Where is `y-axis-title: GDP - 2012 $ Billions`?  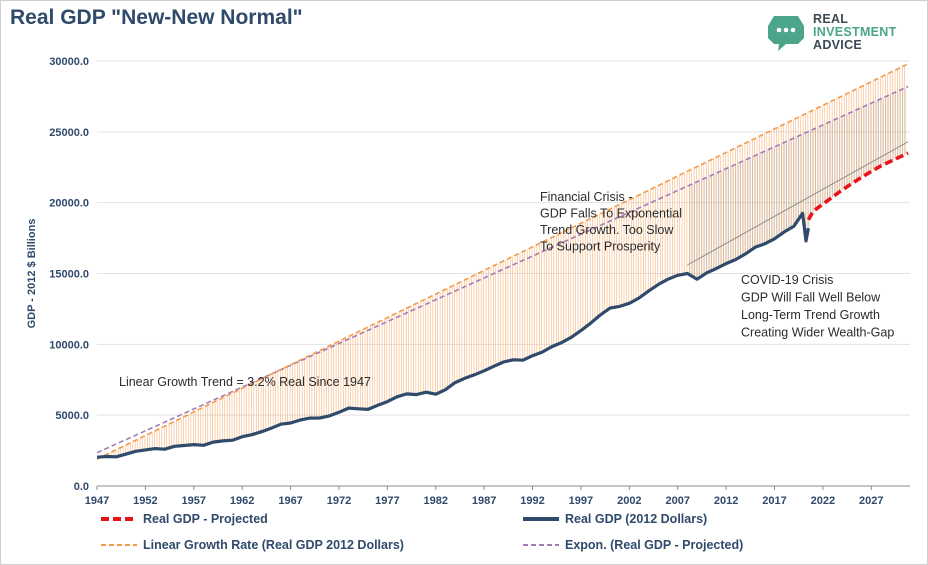
y-axis-title: GDP - 2012 $ Billions is located at coordinates (32, 274).